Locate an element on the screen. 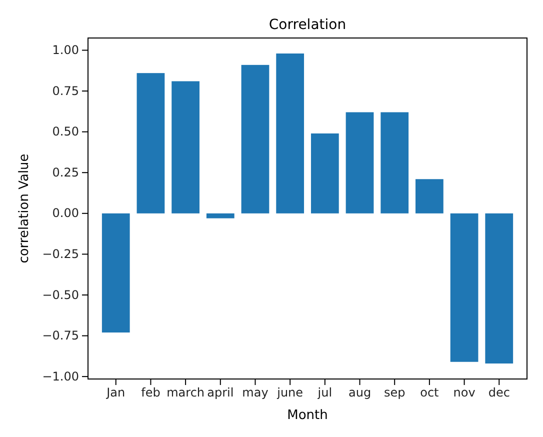 This screenshot has width=543, height=437. x-tick-label: june is located at coordinates (290, 393).